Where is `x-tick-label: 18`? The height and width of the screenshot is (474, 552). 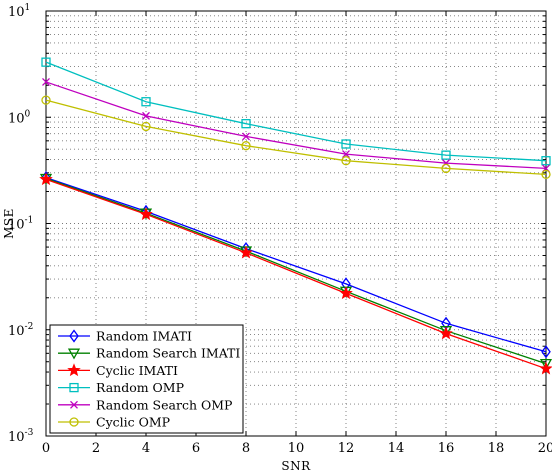 x-tick-label: 18 is located at coordinates (496, 448).